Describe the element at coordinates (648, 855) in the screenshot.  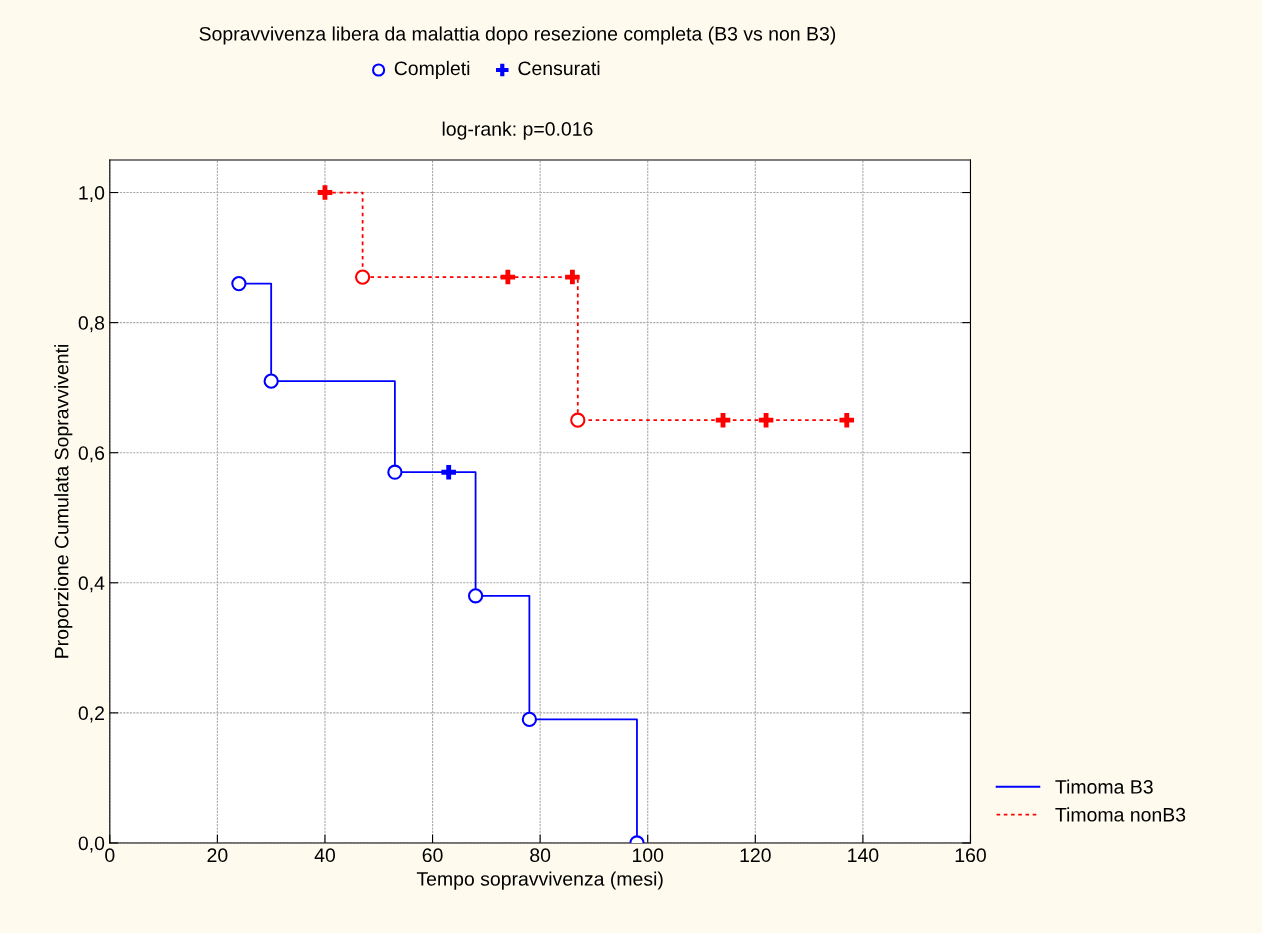
I see `x-tick-label: 100` at that location.